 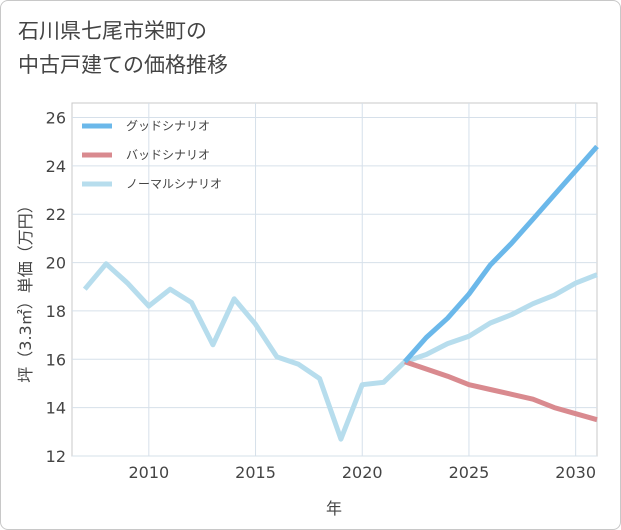 What do you see at coordinates (56, 311) in the screenshot?
I see `y-tick-label: 18` at bounding box center [56, 311].